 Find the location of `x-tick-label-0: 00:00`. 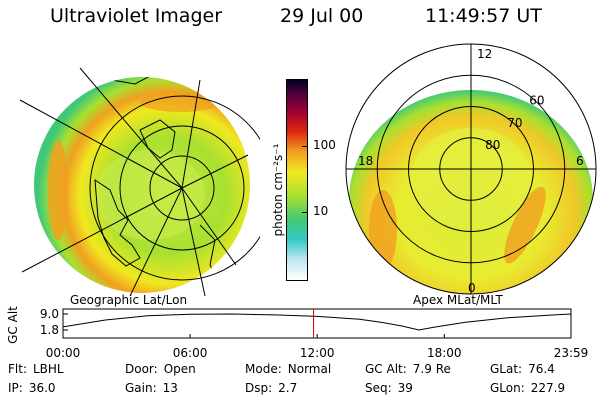

x-tick-label-0: 00:00 is located at coordinates (63, 353).